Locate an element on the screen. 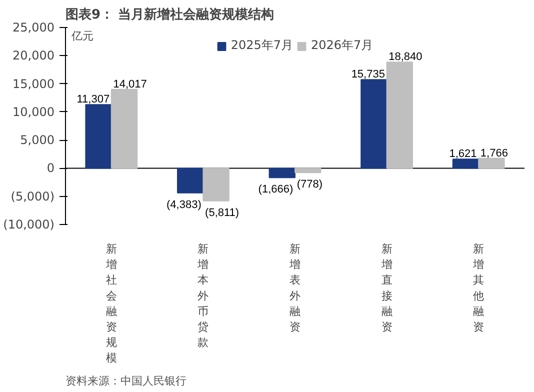 This screenshot has height=392, width=534. x-tick-label: 新增社会融资规模 is located at coordinates (110, 303).